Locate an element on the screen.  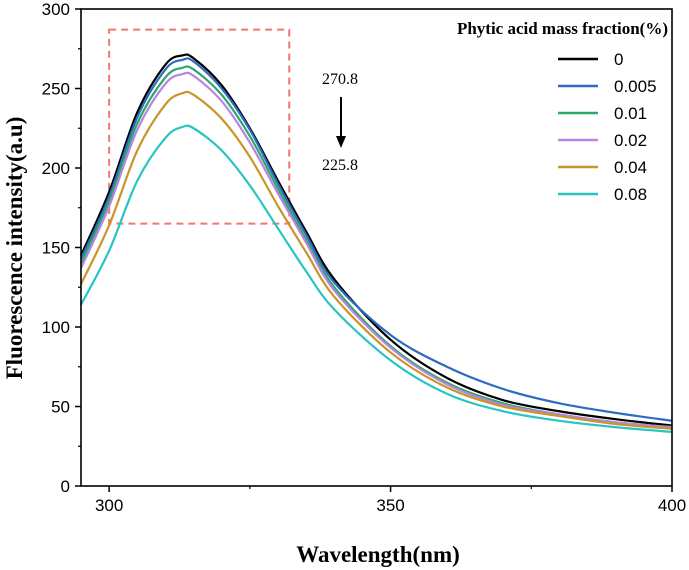
x-tick-label: 350 is located at coordinates (390, 505).